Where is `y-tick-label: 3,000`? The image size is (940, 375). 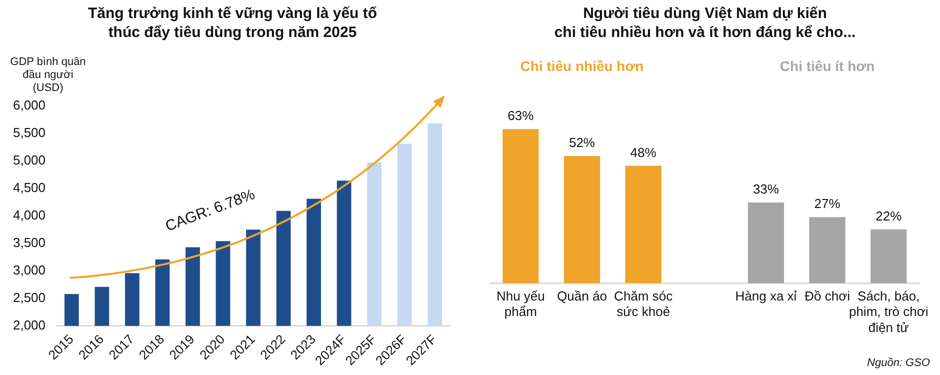
y-tick-label: 3,000 is located at coordinates (29, 270).